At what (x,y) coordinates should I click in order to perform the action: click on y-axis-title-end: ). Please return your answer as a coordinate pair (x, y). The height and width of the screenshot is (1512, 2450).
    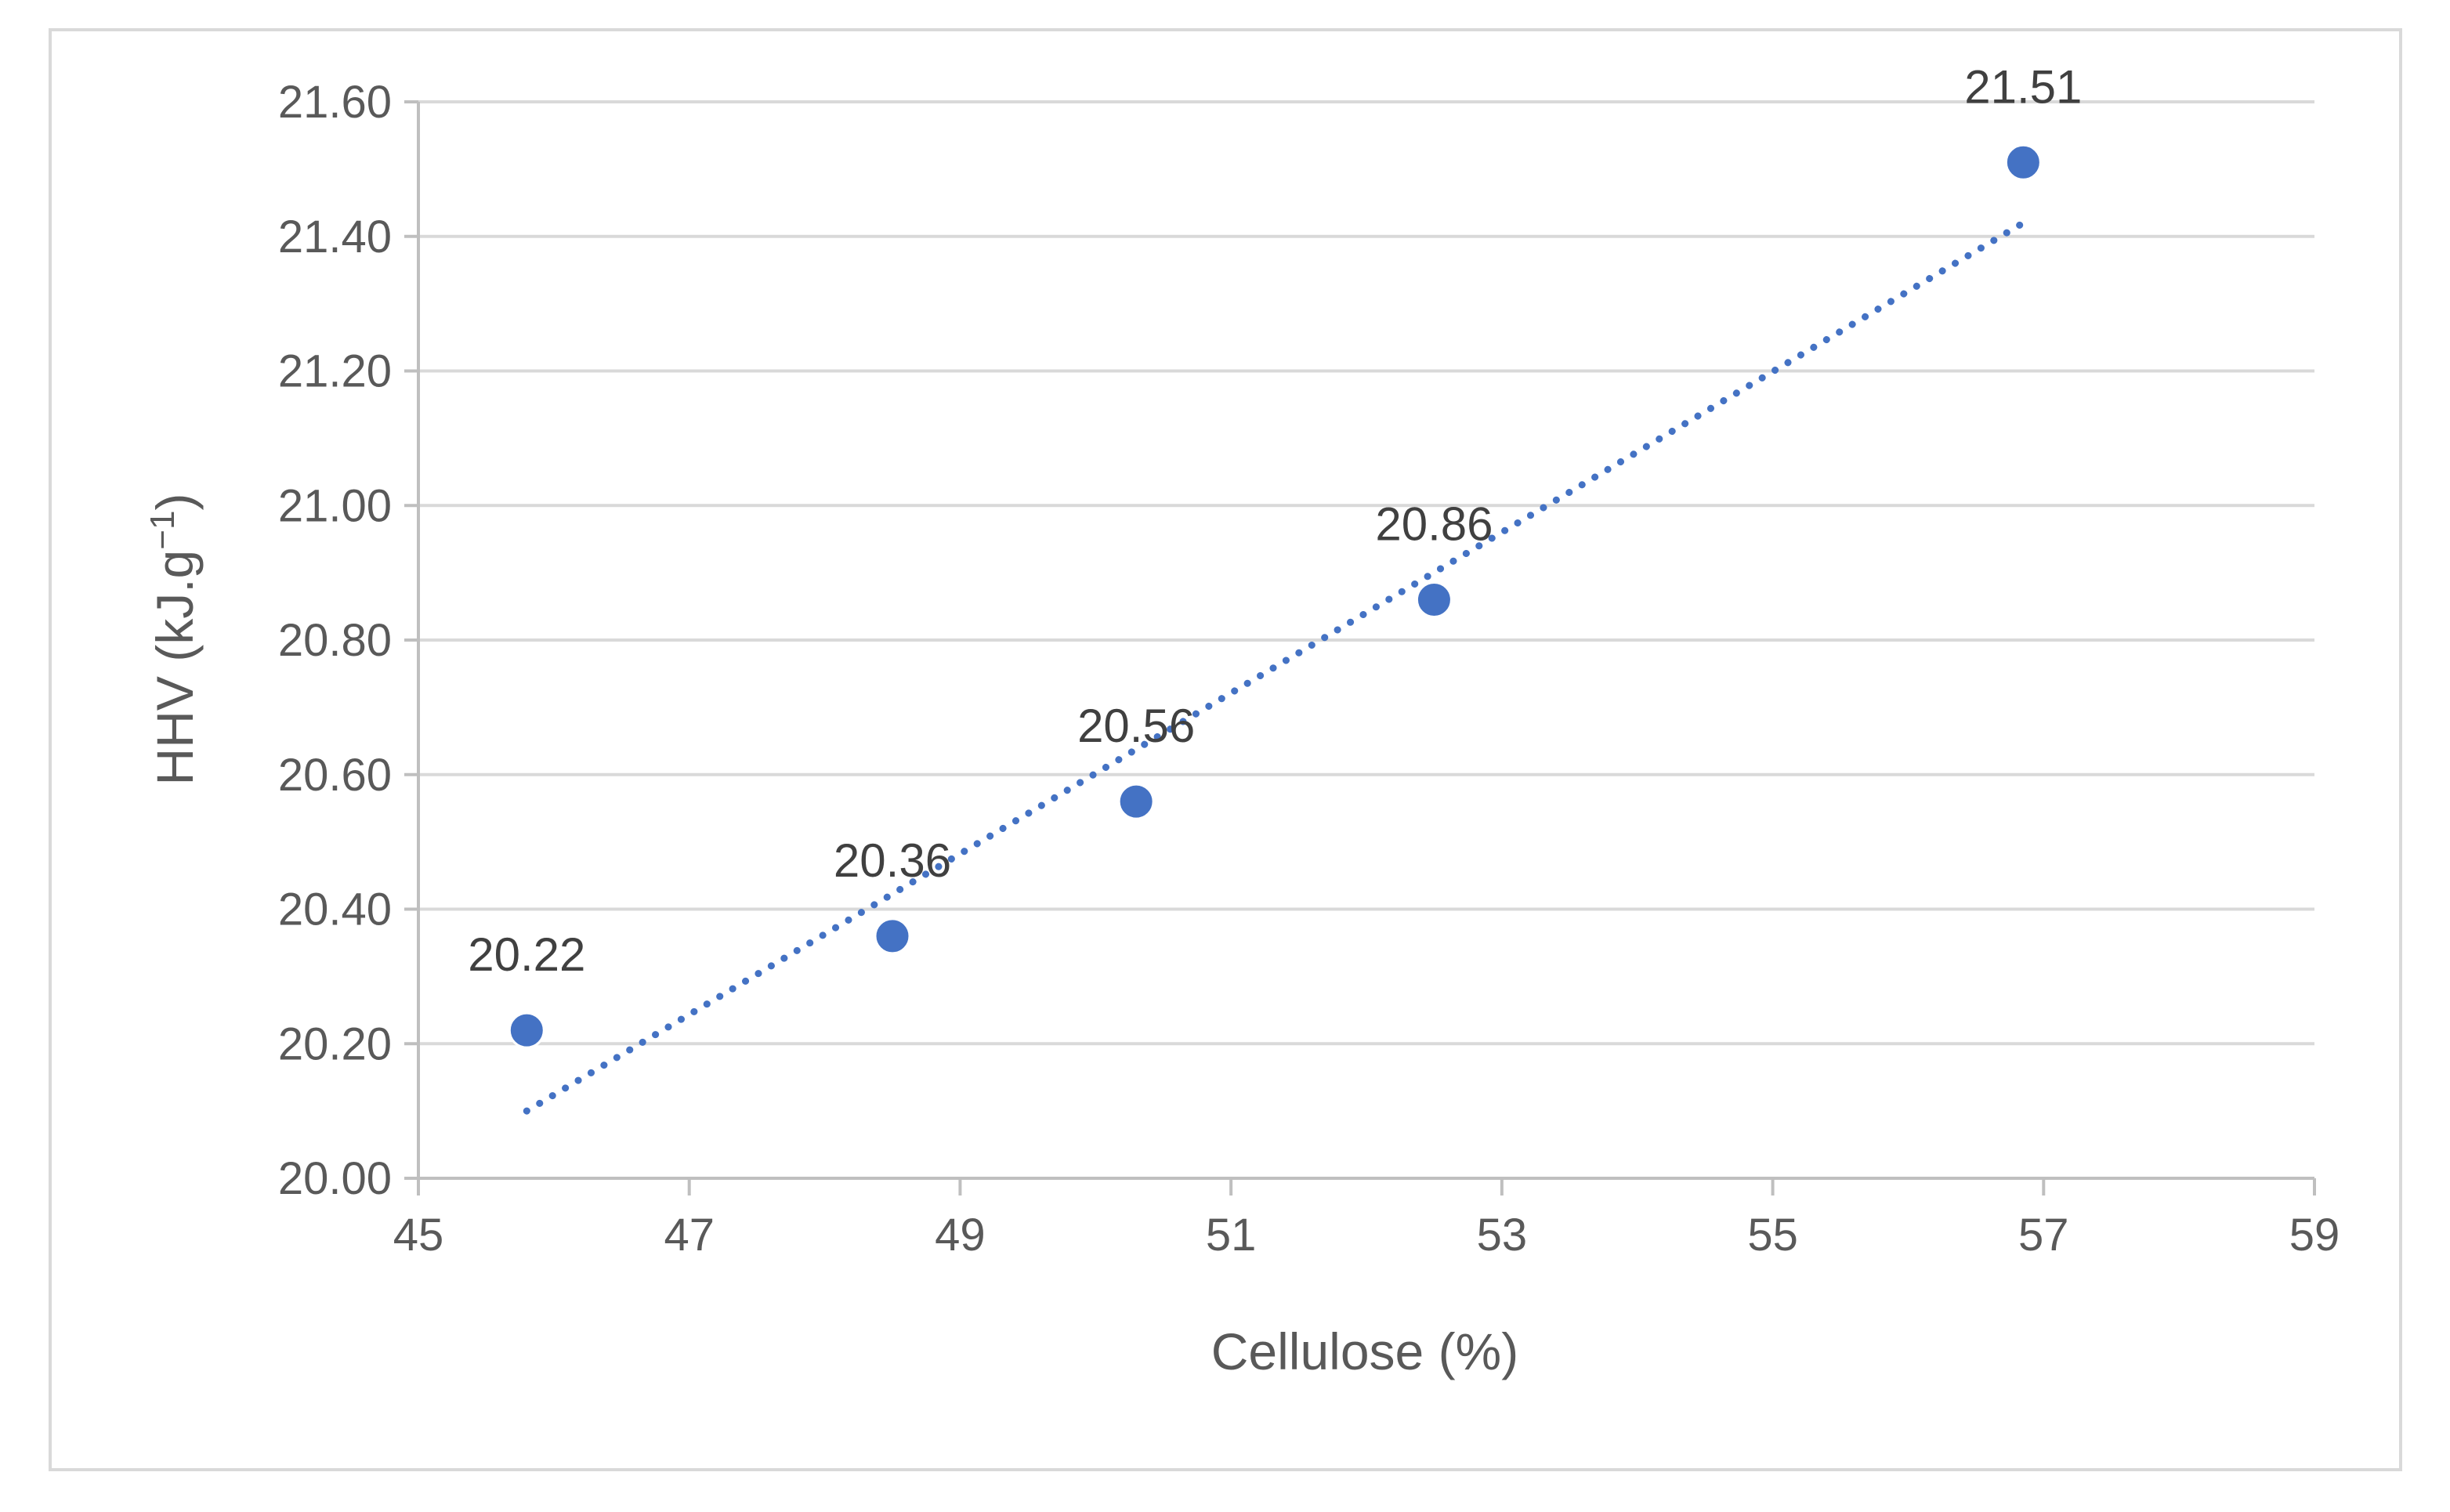
    Looking at the image, I should click on (175, 503).